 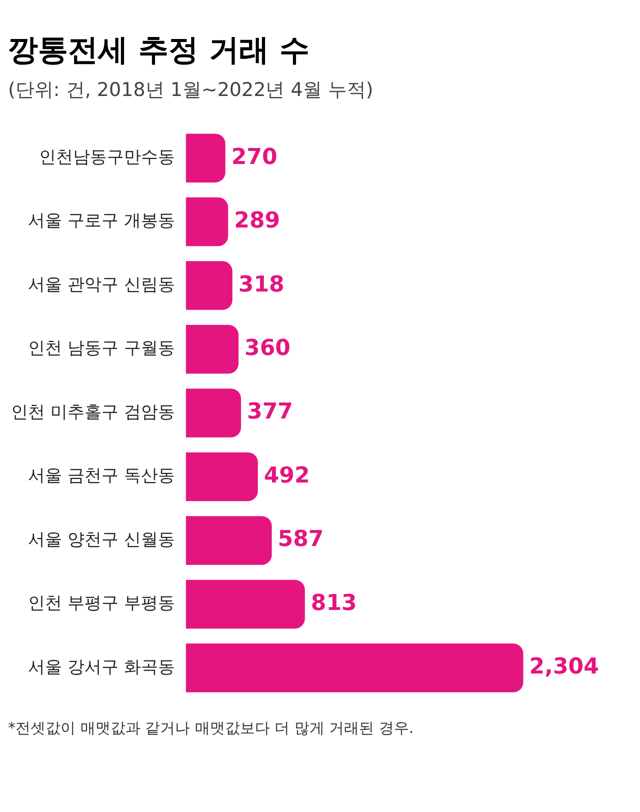 I want to click on y-tick-label: 인천 남동구 구월동, so click(x=101, y=348).